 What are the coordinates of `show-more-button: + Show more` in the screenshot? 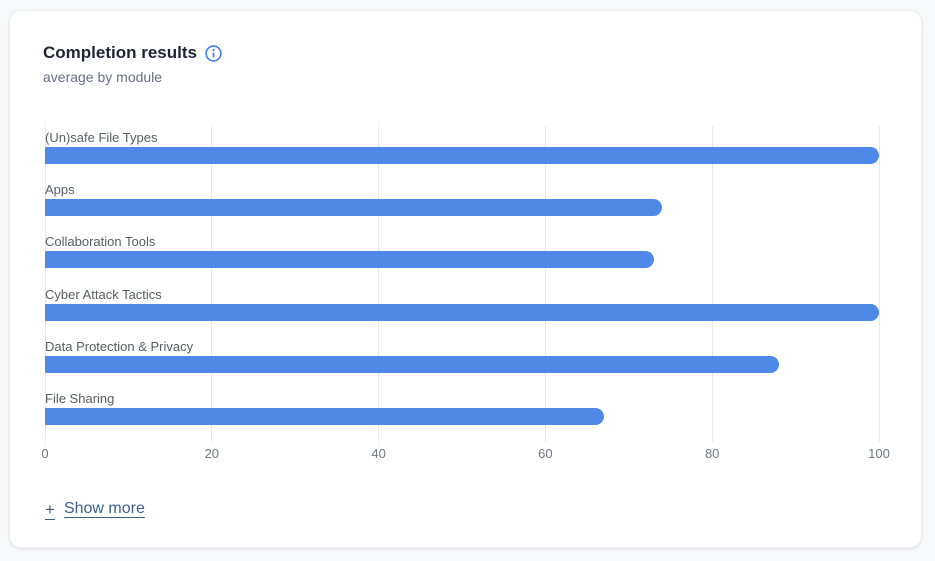 It's located at (95, 509).